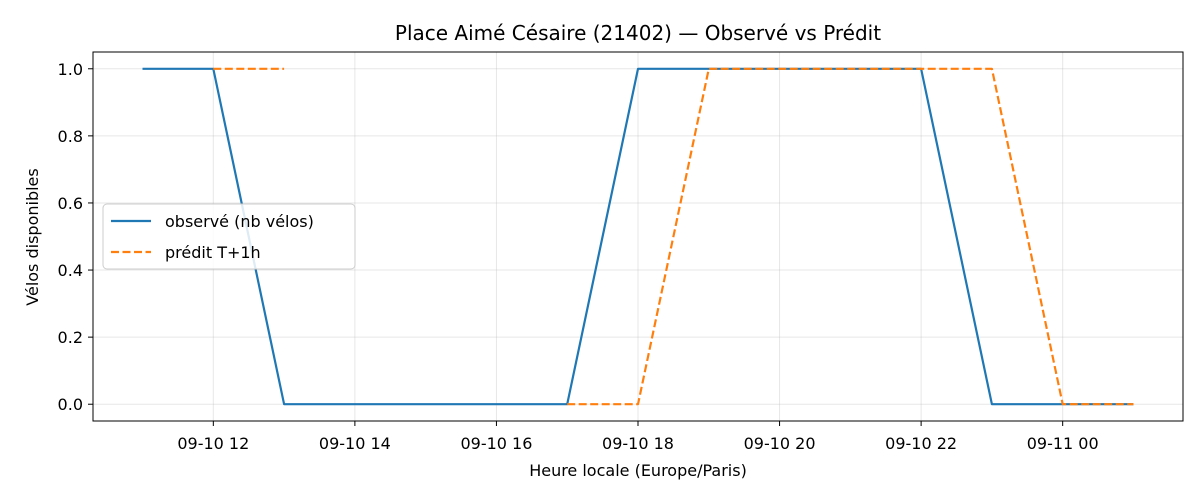 This screenshot has width=1204, height=504. I want to click on x-axis-label: Heure locale (Europe/Paris), so click(638, 470).